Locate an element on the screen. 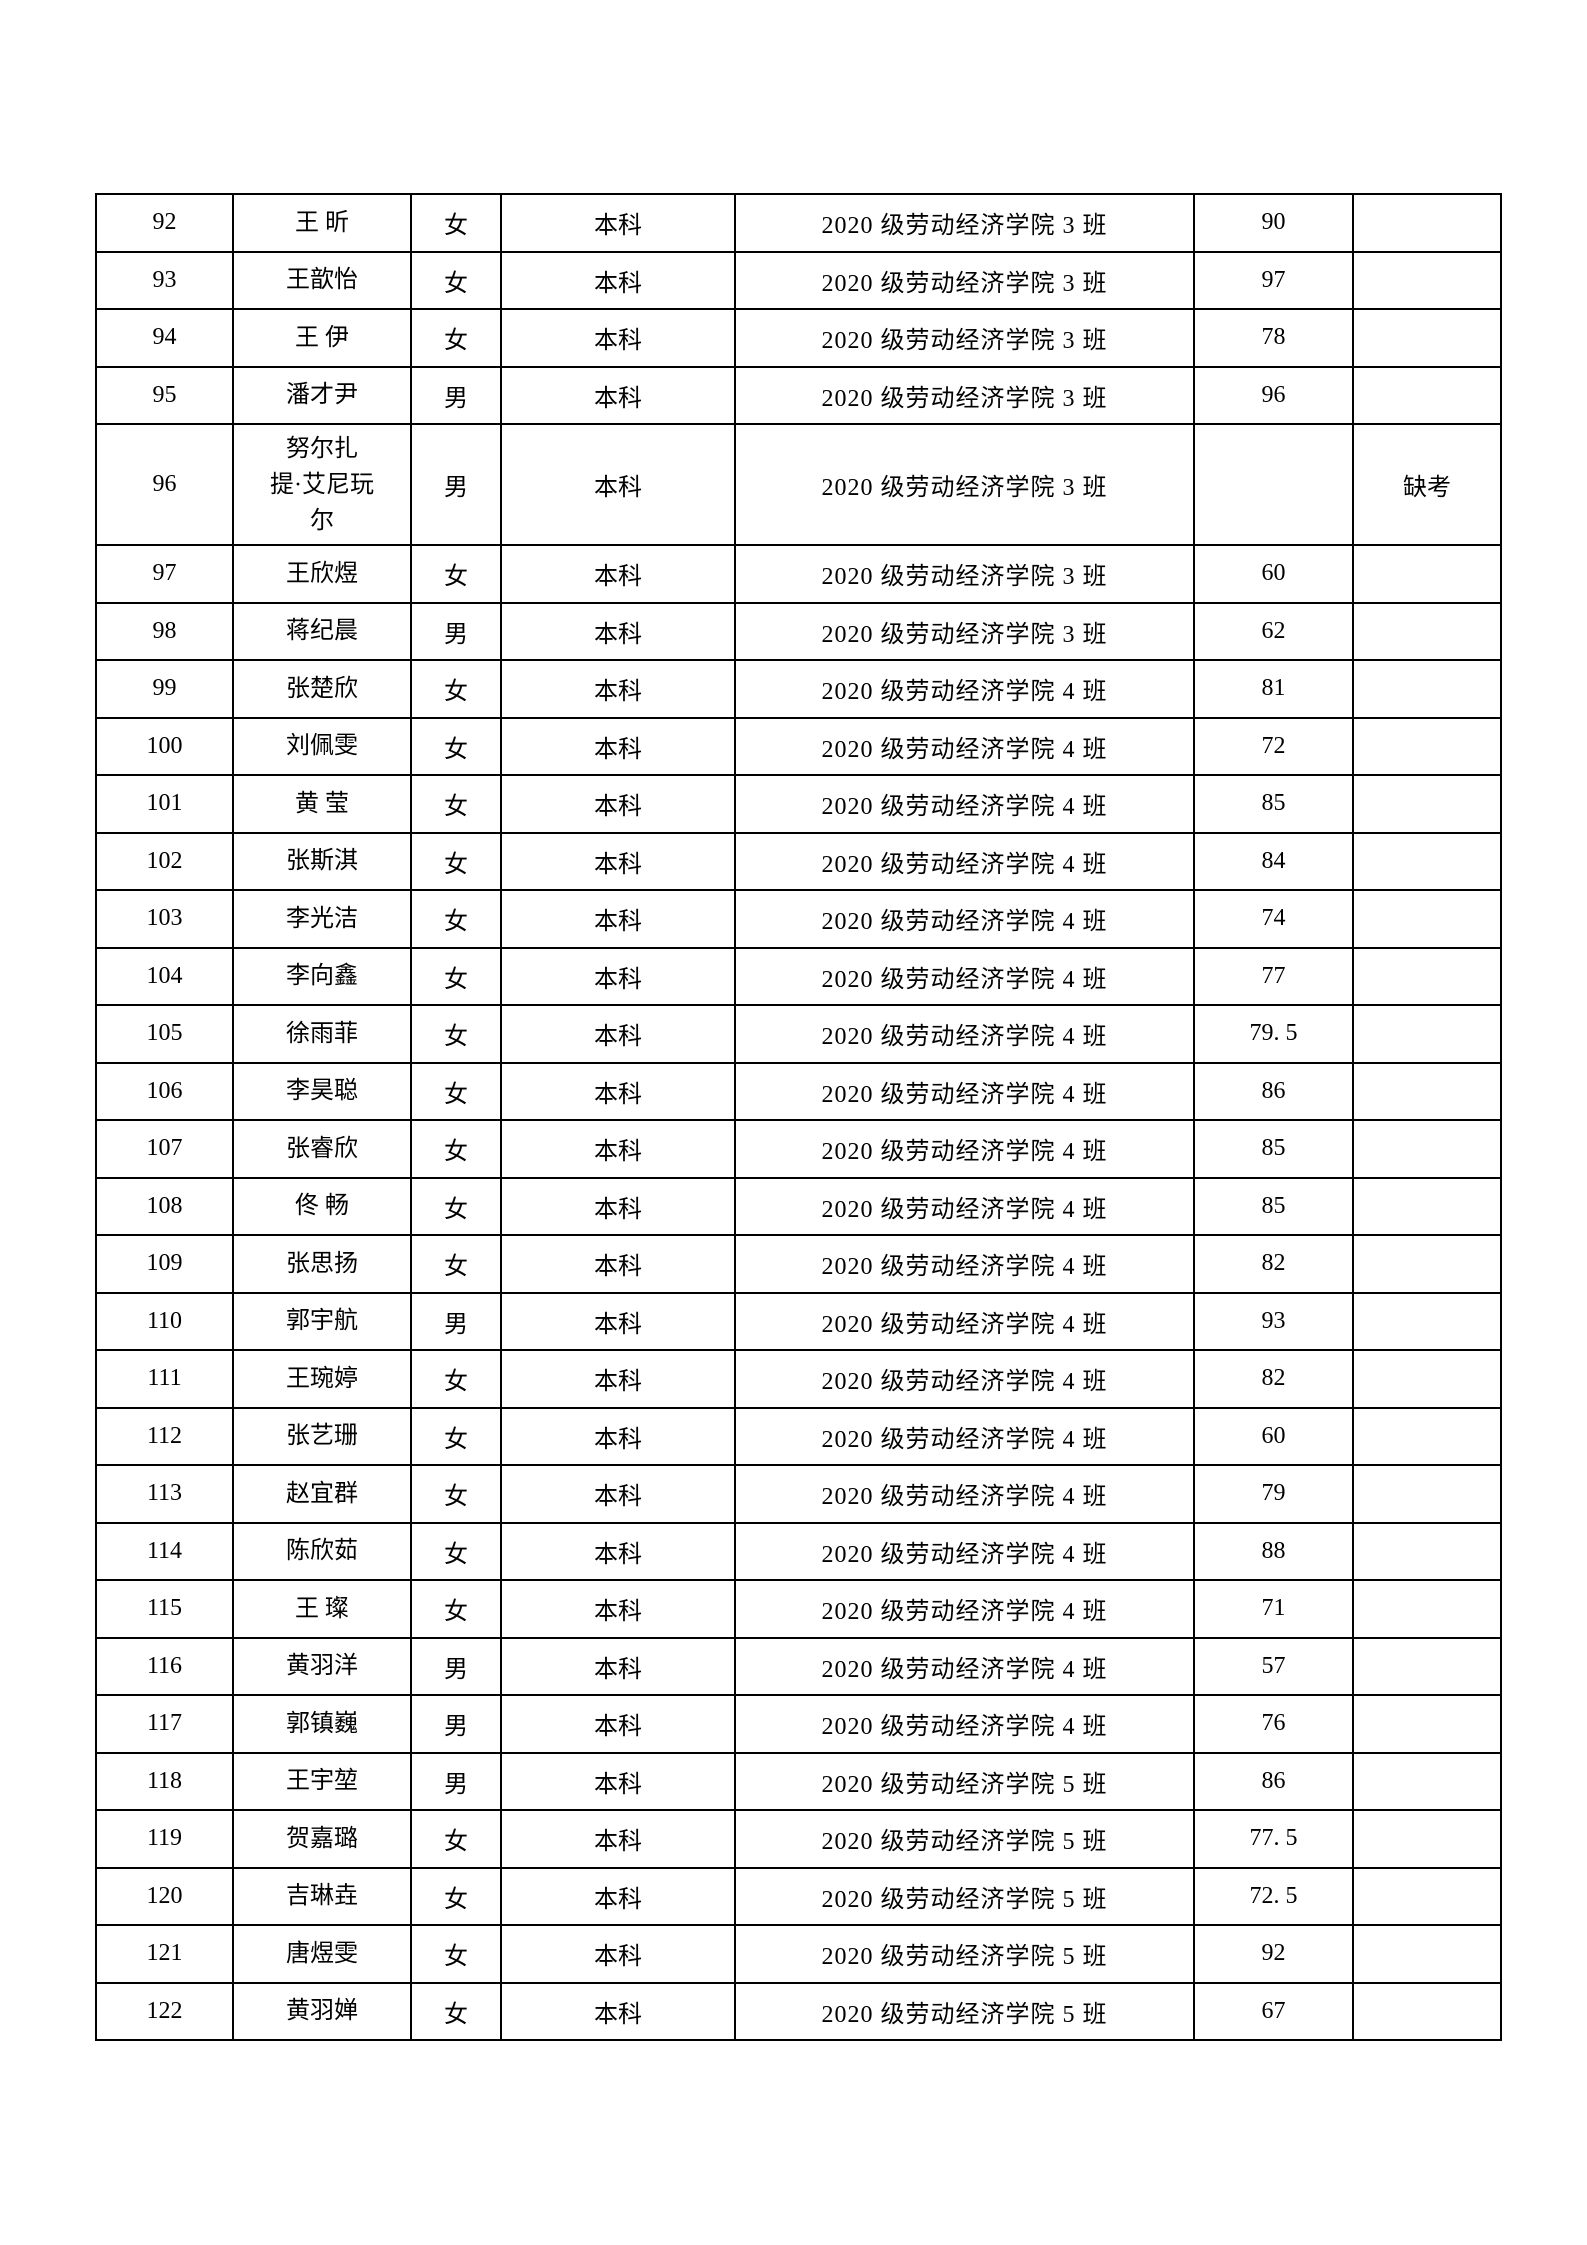 The height and width of the screenshot is (2245, 1587). cell-name: 王歆怡 is located at coordinates (322, 280).